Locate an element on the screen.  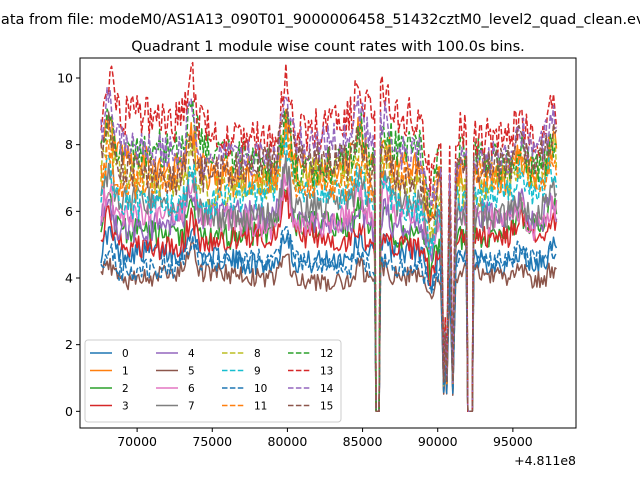
legend-label-12: 12 is located at coordinates (326, 354).